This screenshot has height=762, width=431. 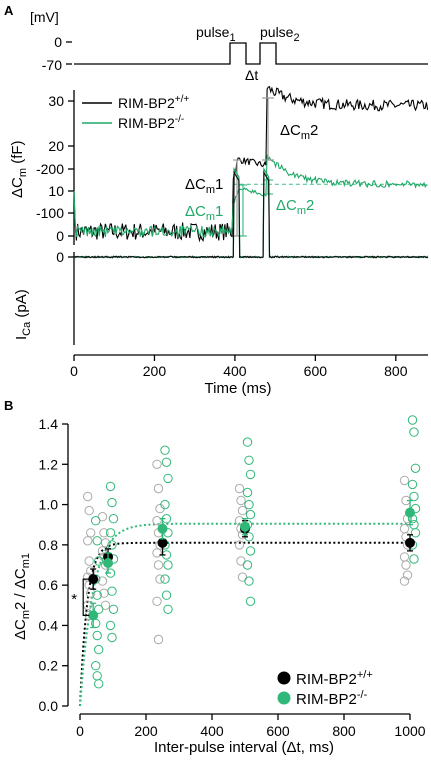 I want to click on b-x-tick-label: 800, so click(x=344, y=731).